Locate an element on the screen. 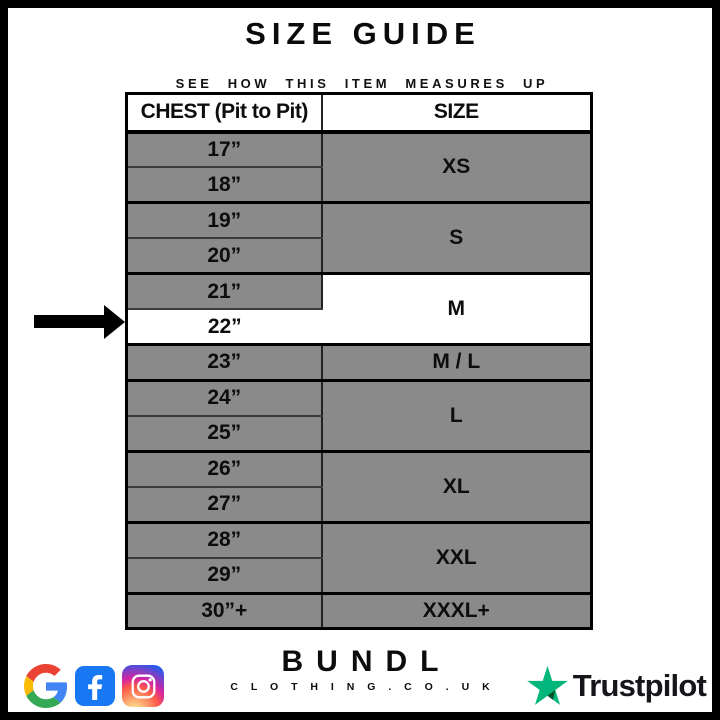 Image resolution: width=720 pixels, height=720 pixels. size-cell: XXXL+ is located at coordinates (456, 611).